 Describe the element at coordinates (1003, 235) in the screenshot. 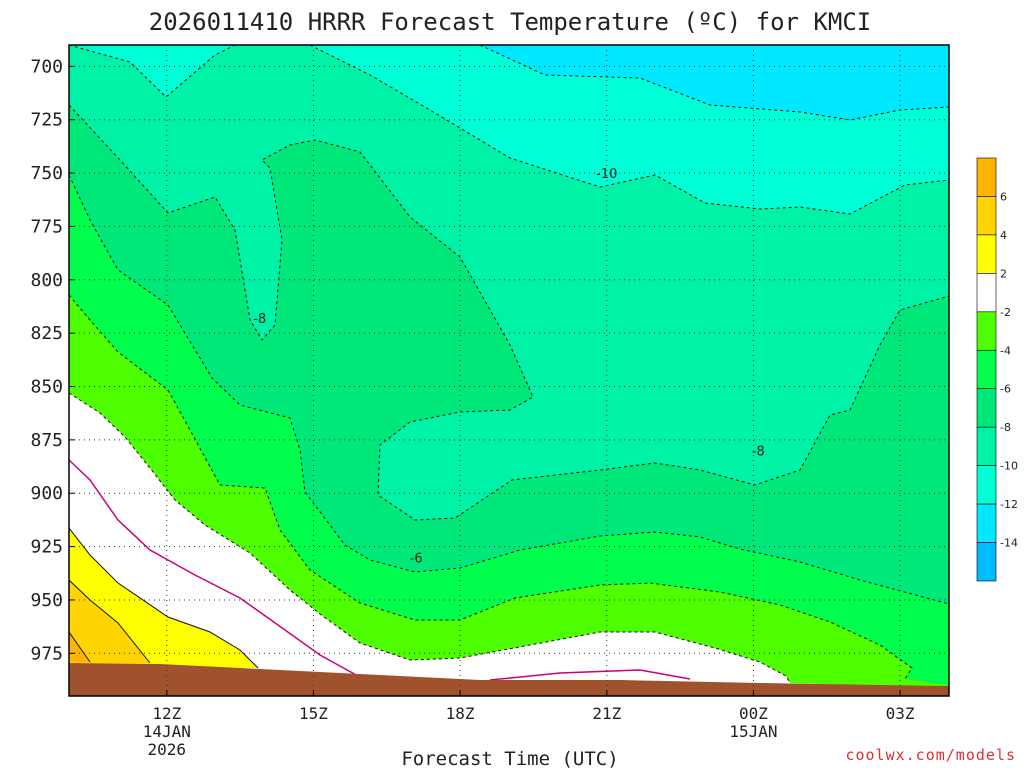

I see `colorbar-label: 4` at that location.